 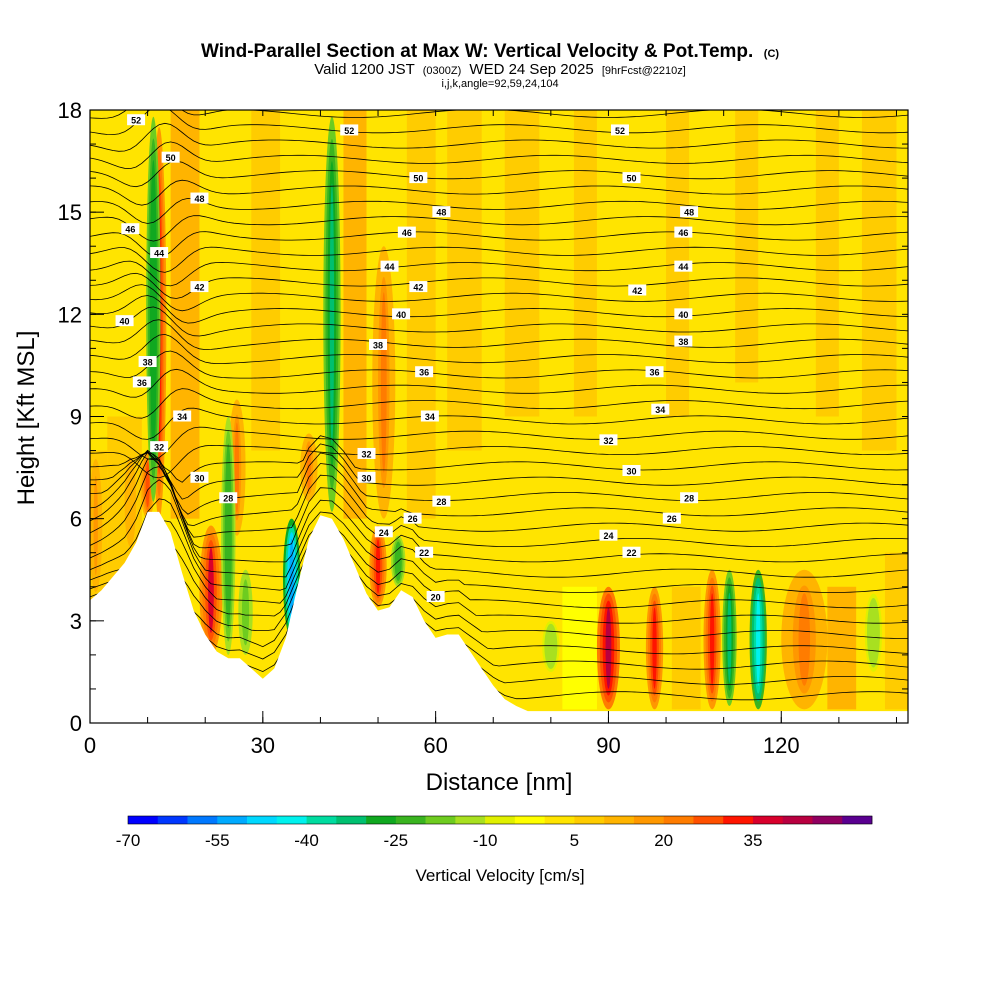 What do you see at coordinates (655, 373) in the screenshot?
I see `contour-label-text: 36` at bounding box center [655, 373].